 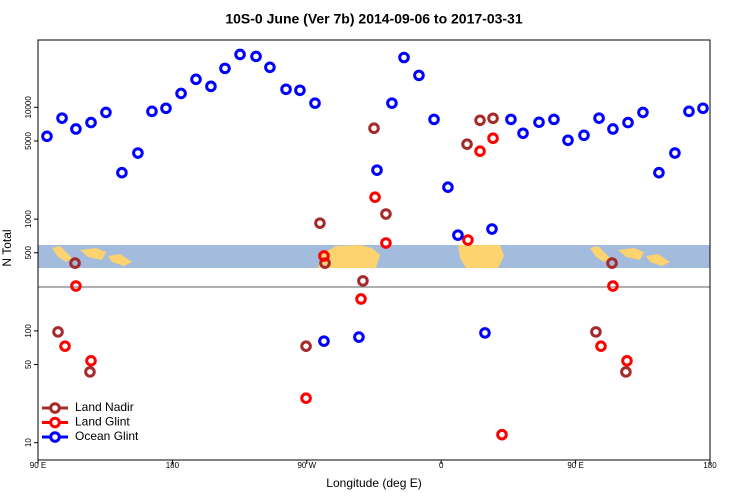 What do you see at coordinates (28, 141) in the screenshot?
I see `y-tick-label: 5000` at bounding box center [28, 141].